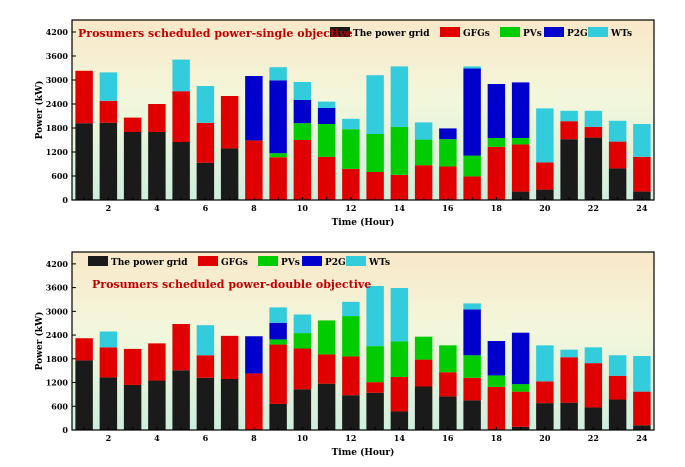 The image size is (685, 467). What do you see at coordinates (157, 208) in the screenshot?
I see `x-tick-label: 4` at bounding box center [157, 208].